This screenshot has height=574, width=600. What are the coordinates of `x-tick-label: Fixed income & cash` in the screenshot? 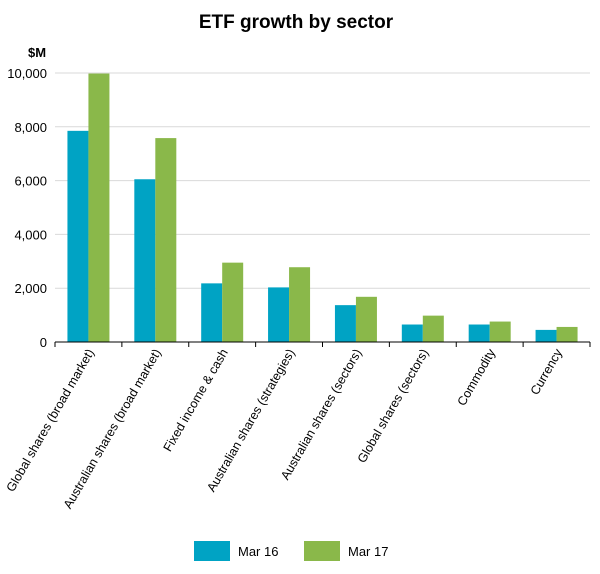 It's located at (196, 400).